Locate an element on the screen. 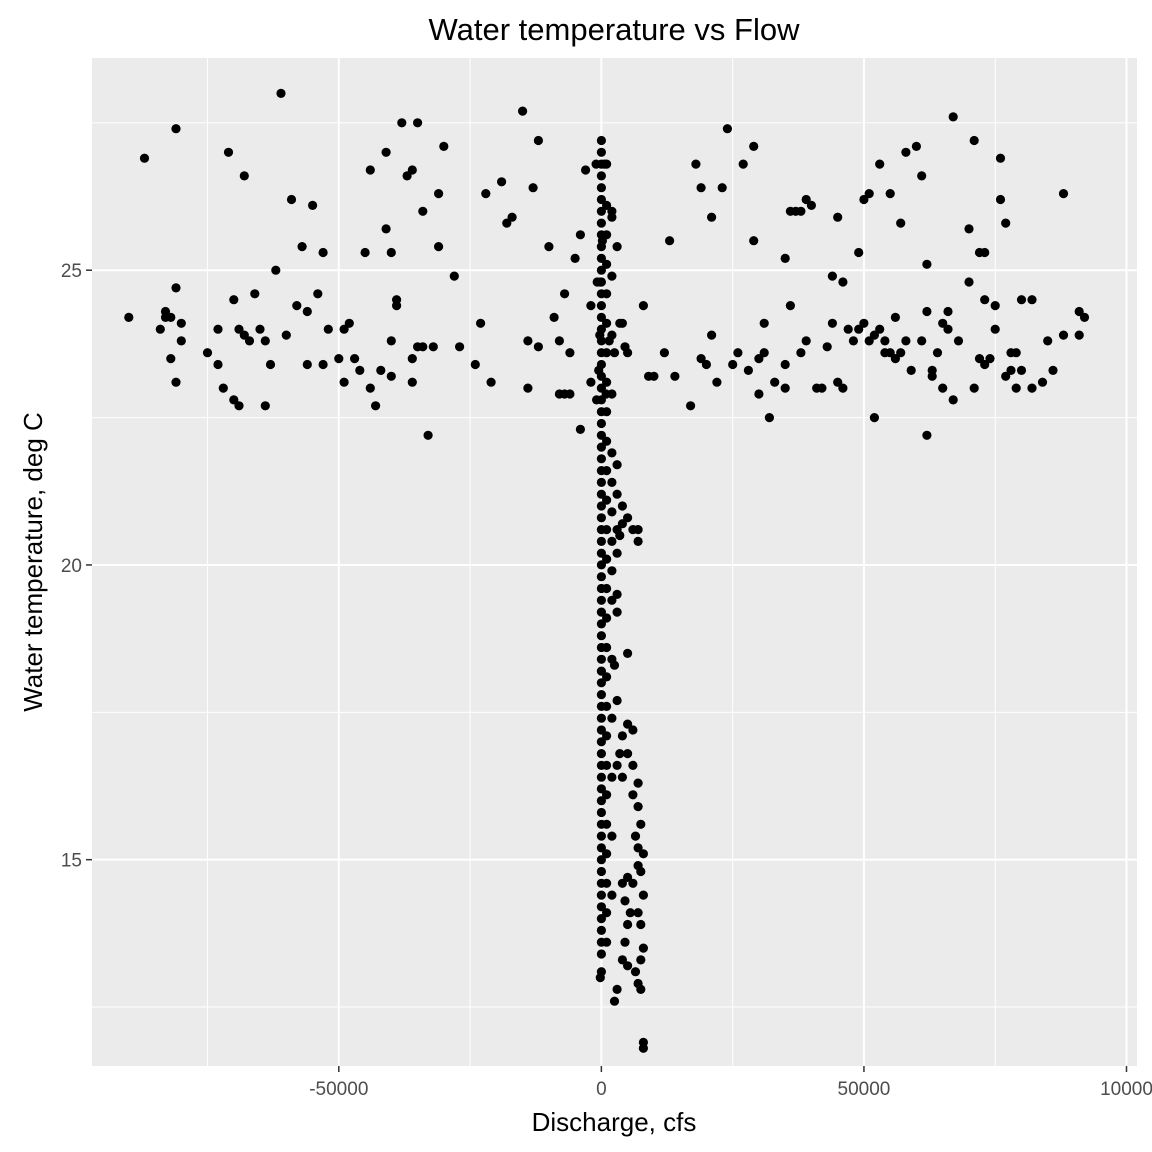  x-tick-label: 50000 is located at coordinates (864, 1089).